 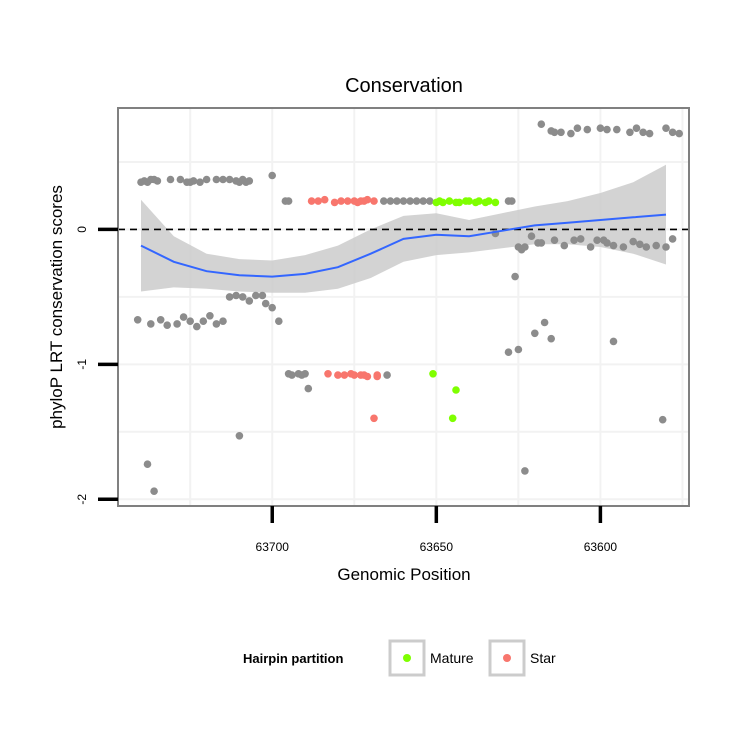 I want to click on x-axis-title: Genomic Position, so click(x=403, y=574).